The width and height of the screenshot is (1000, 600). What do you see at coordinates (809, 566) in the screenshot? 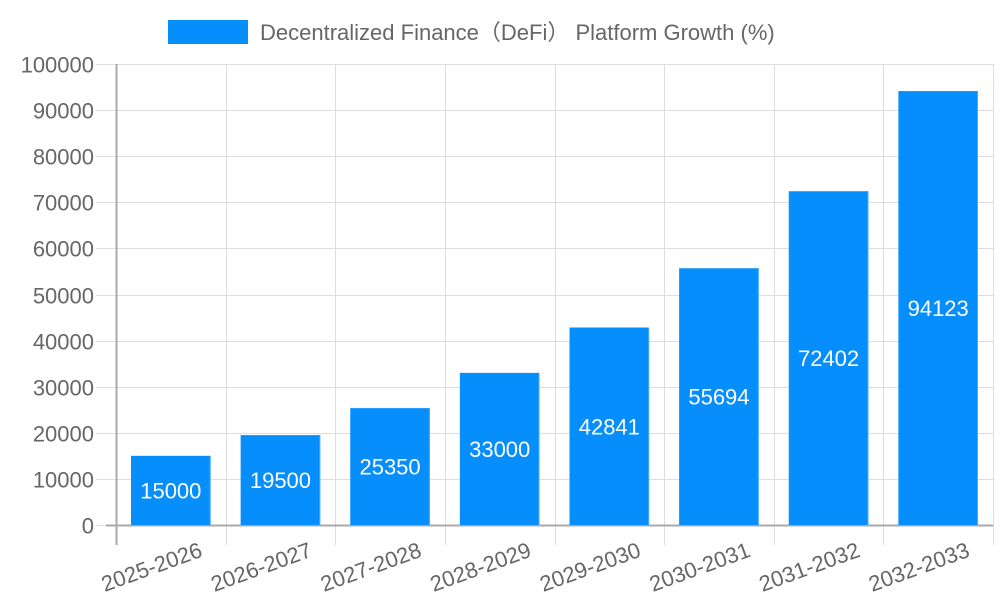
I see `x-tick-label: 2031-2032` at bounding box center [809, 566].